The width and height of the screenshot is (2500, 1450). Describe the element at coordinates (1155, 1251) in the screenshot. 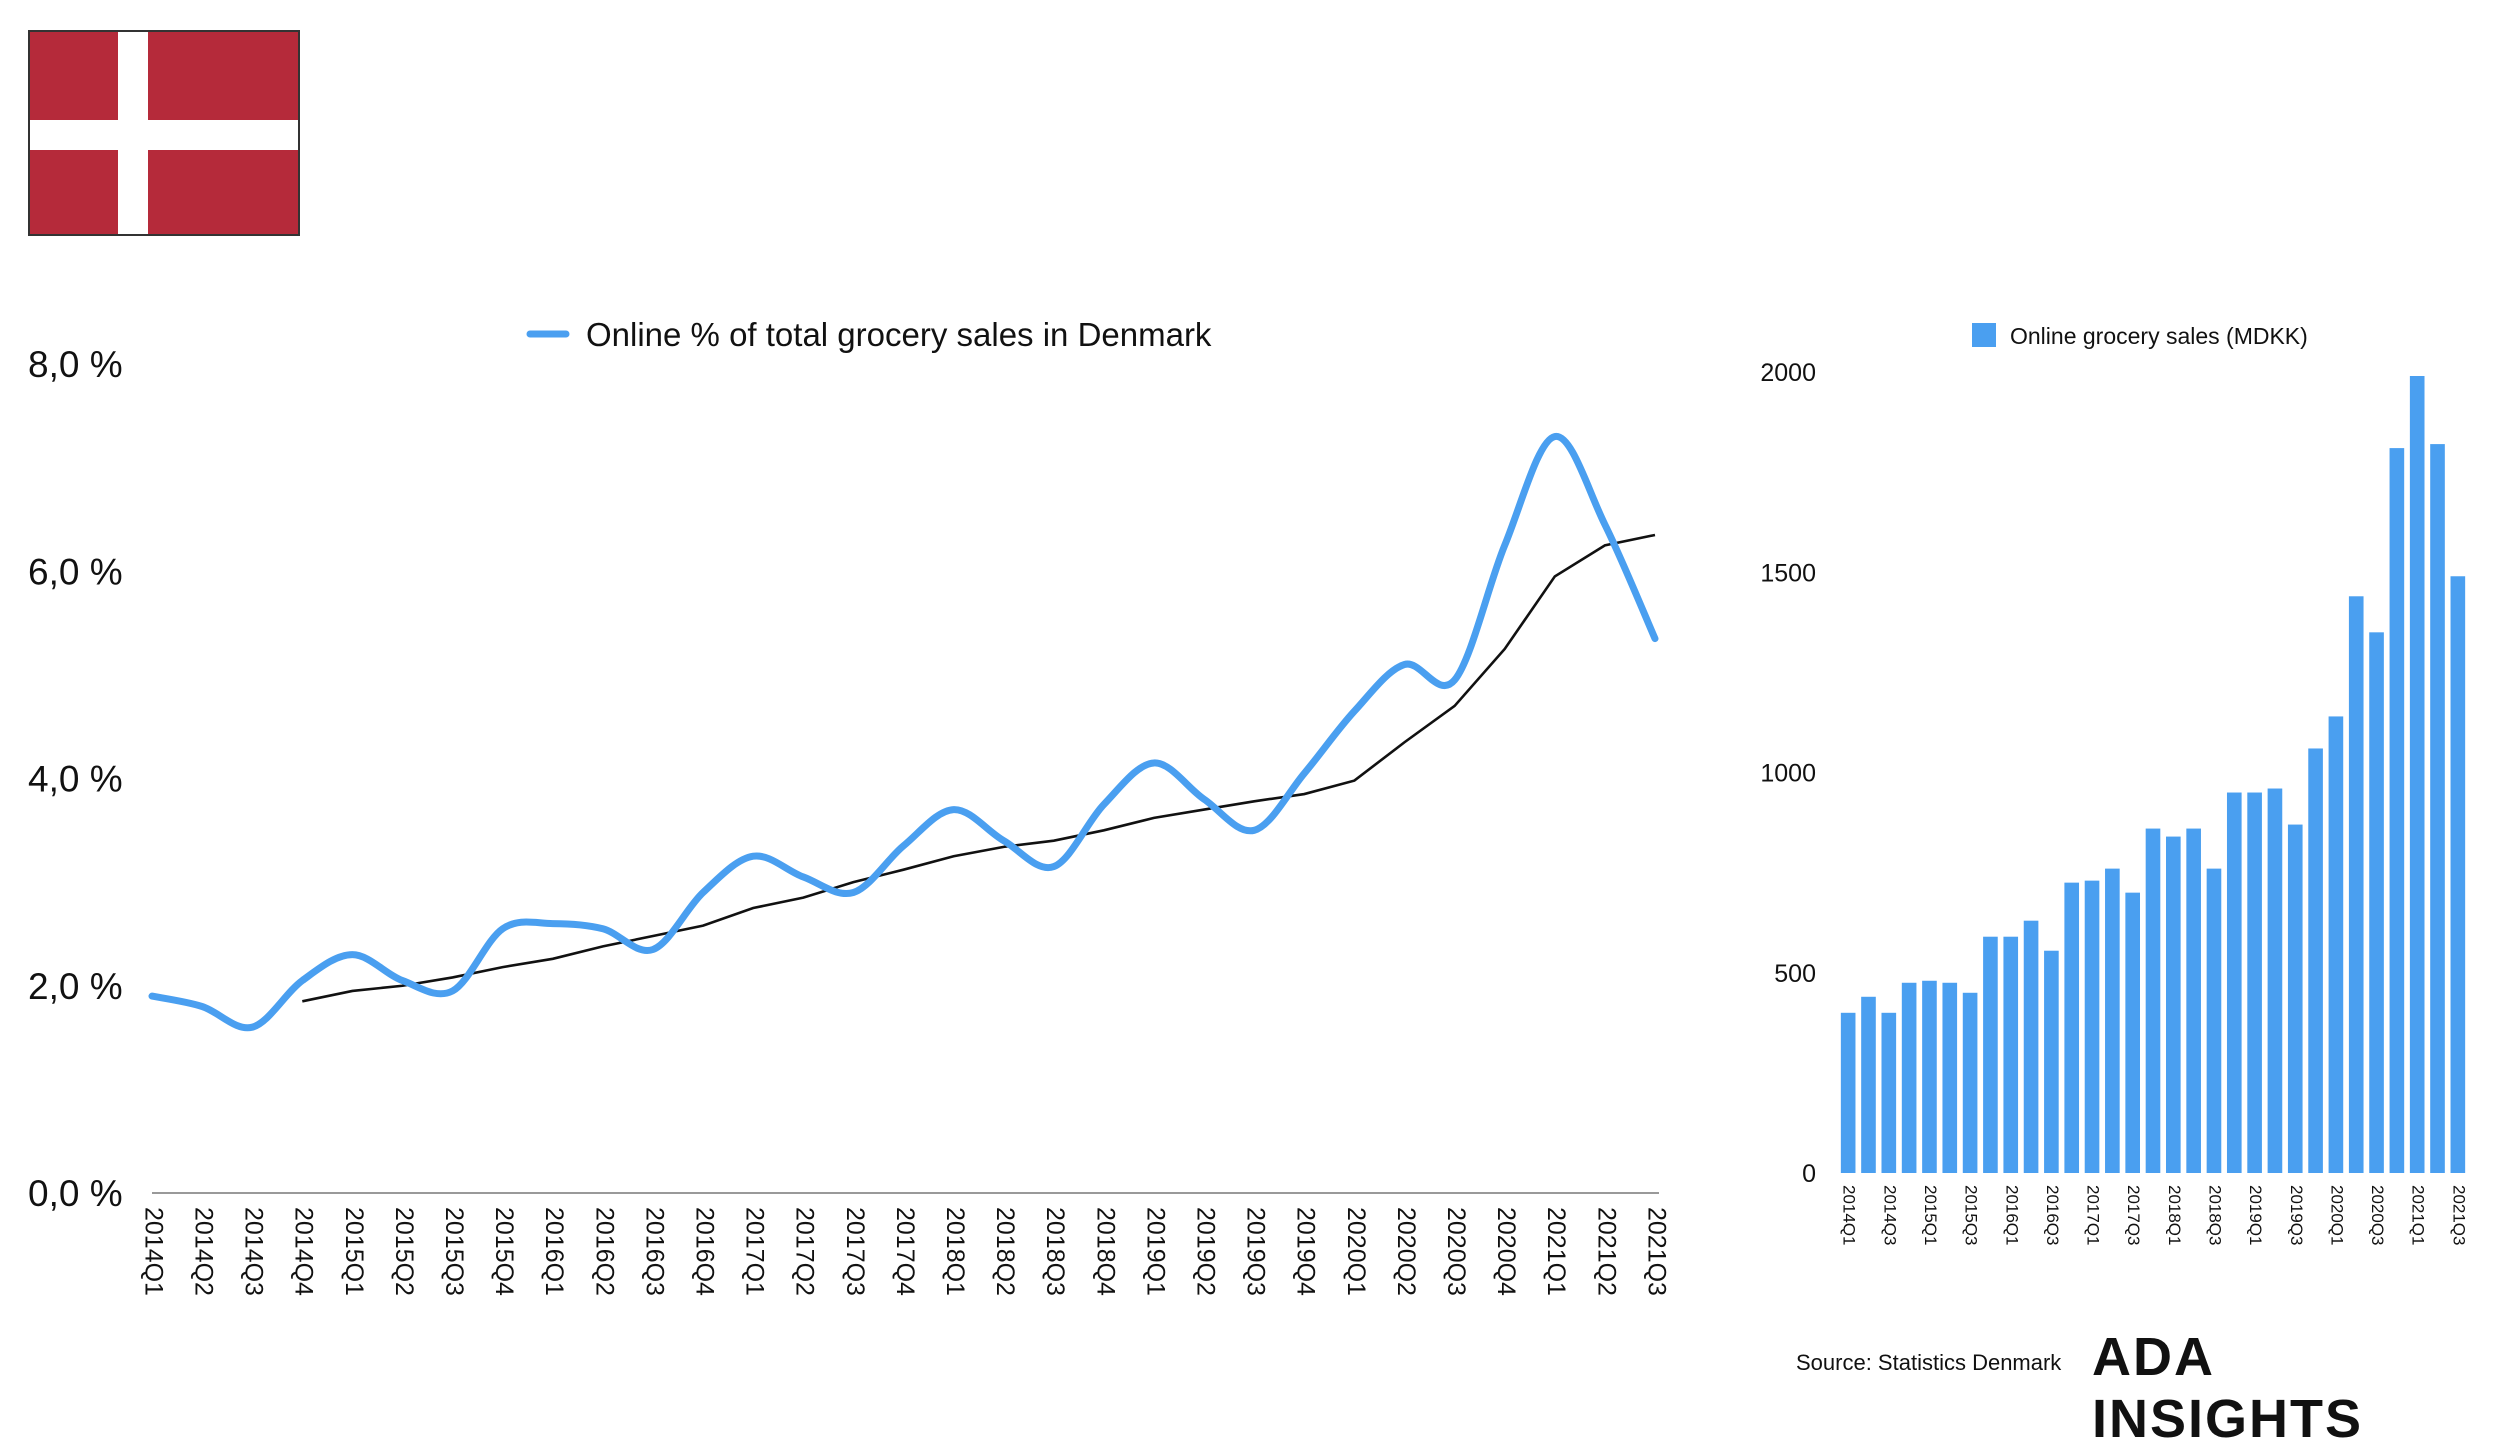

I see `line-x-tick-label: 2019Q1` at that location.